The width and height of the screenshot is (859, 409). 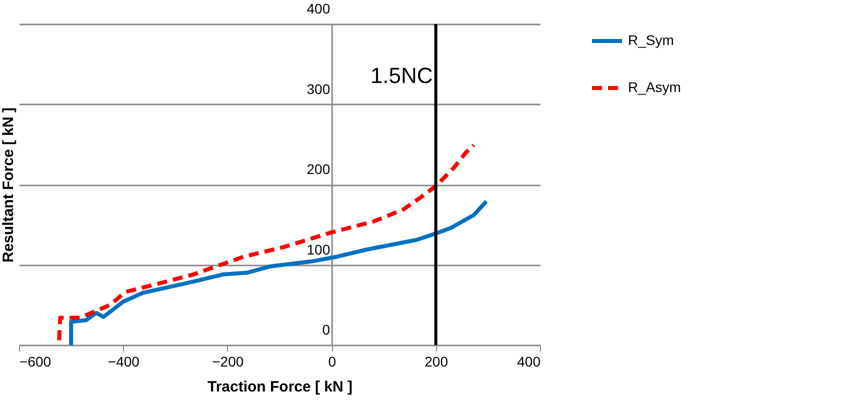 What do you see at coordinates (318, 8) in the screenshot?
I see `y-tick-label: 400` at bounding box center [318, 8].